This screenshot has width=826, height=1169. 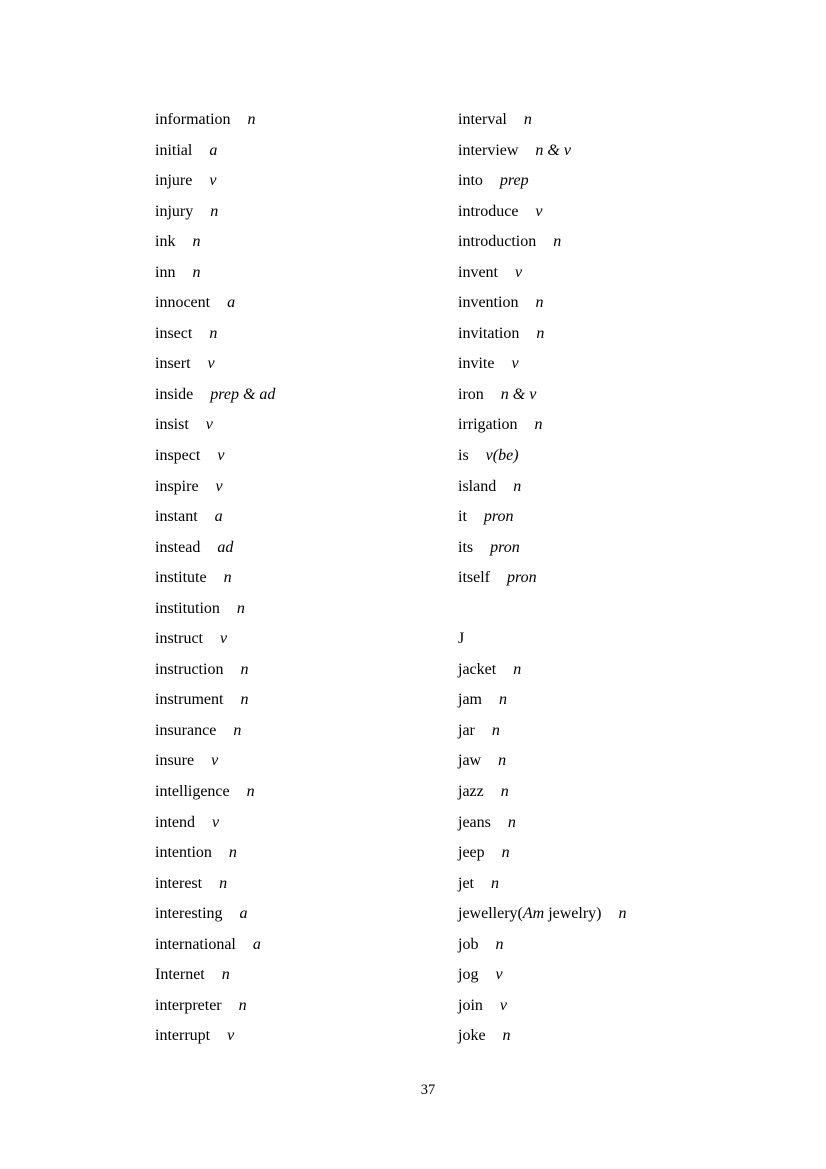 I want to click on entry-row: job n, so click(x=542, y=945).